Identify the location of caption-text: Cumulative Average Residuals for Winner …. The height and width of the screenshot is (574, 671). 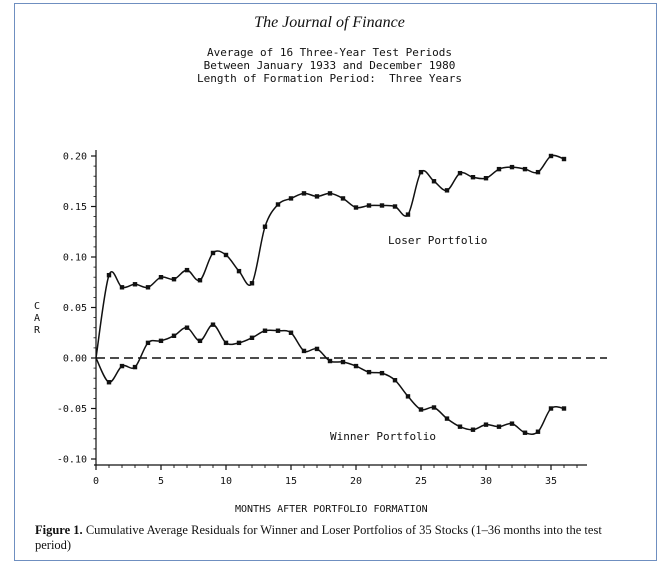
(318, 537).